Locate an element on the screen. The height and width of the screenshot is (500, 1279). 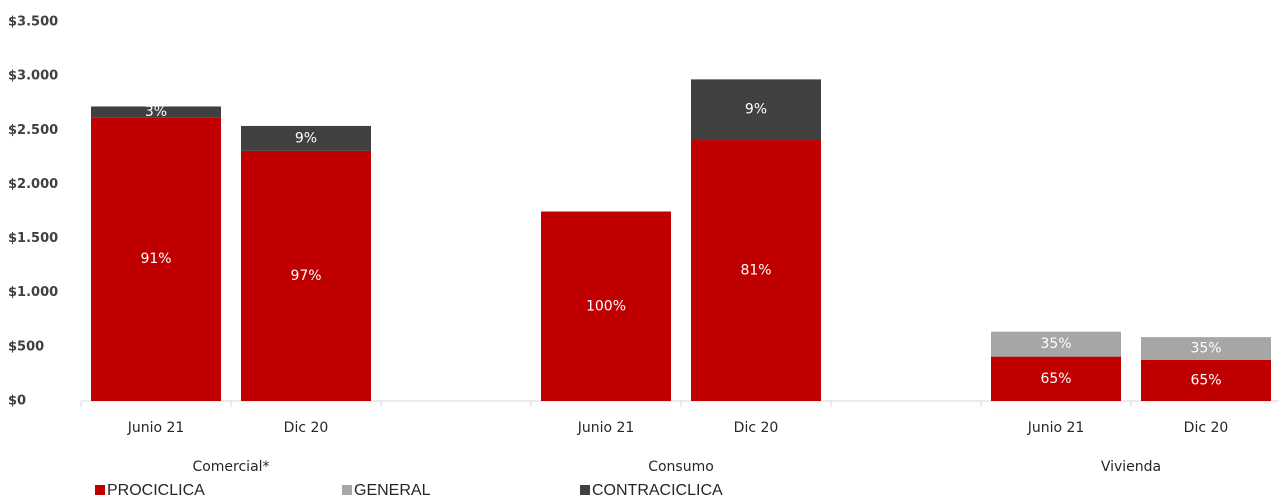
y-tick-label: $3.500 is located at coordinates (33, 22).